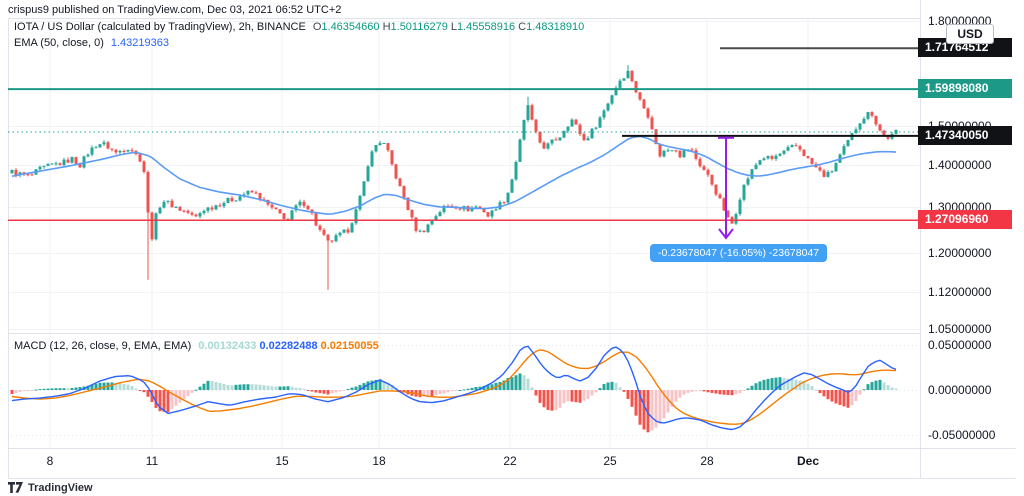  What do you see at coordinates (420, 27) in the screenshot?
I see `ohlc-value: 1.50116279` at bounding box center [420, 27].